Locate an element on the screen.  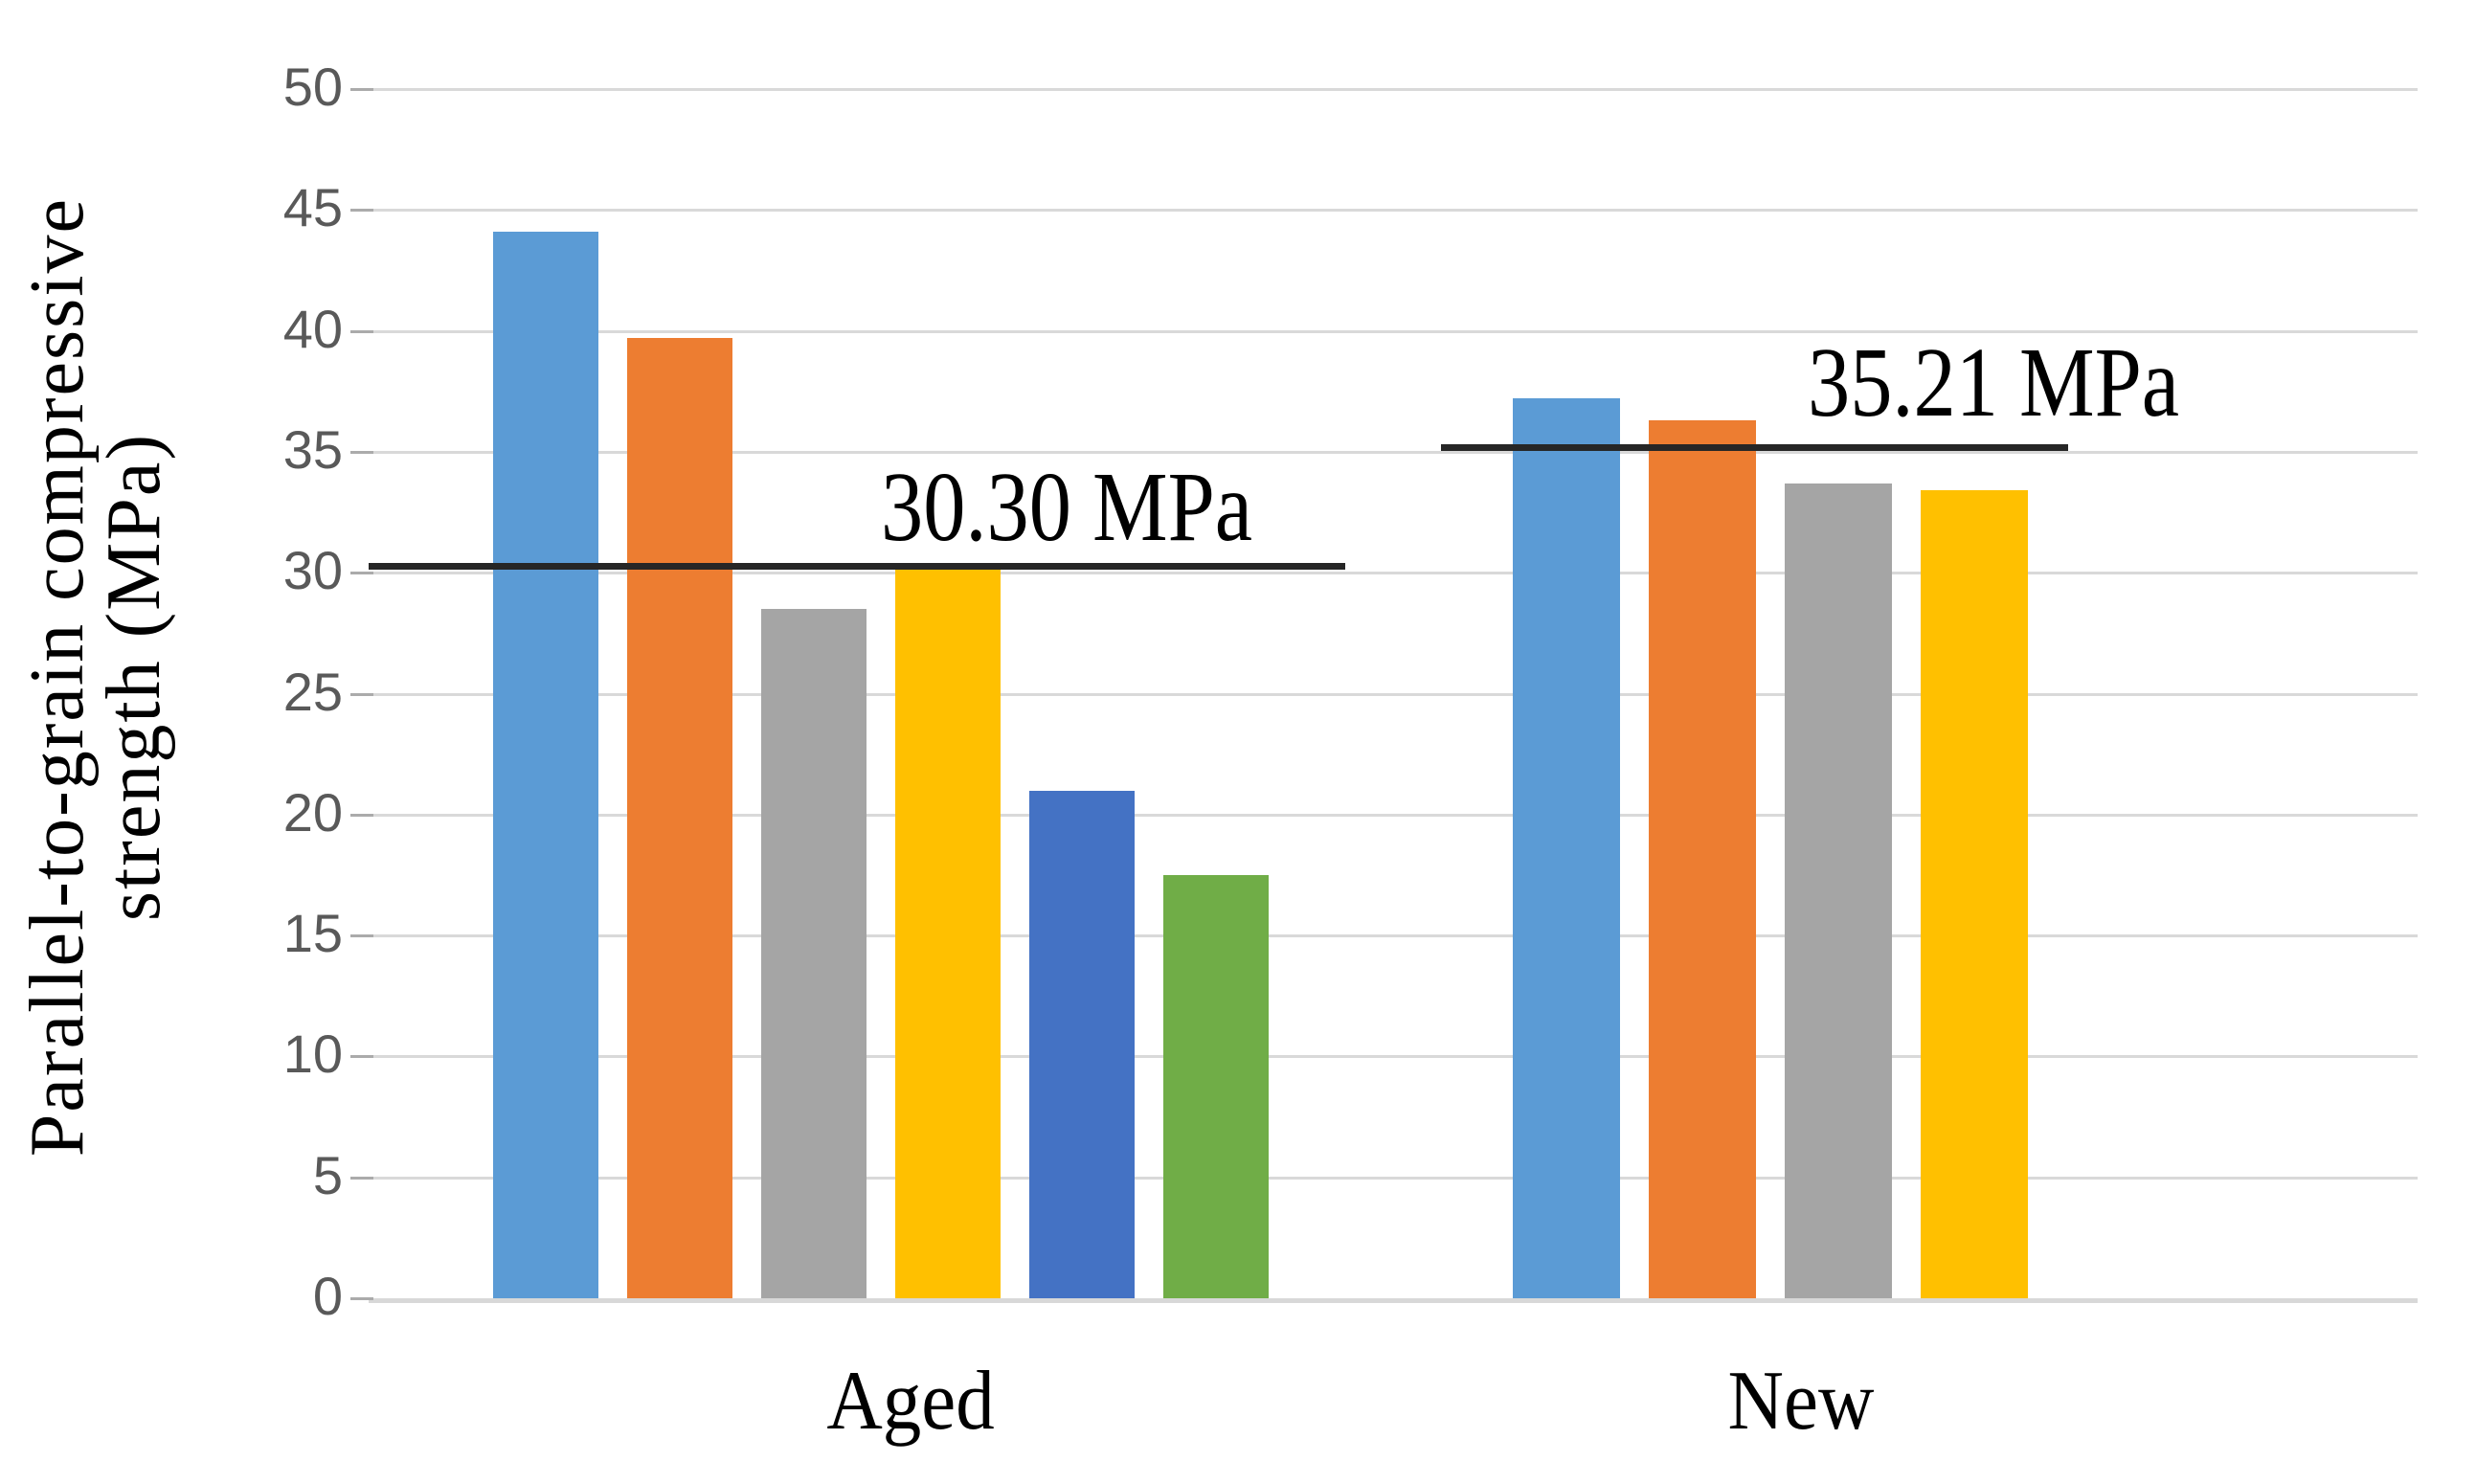
bar-aged-5-blue is located at coordinates (1082, 1044).